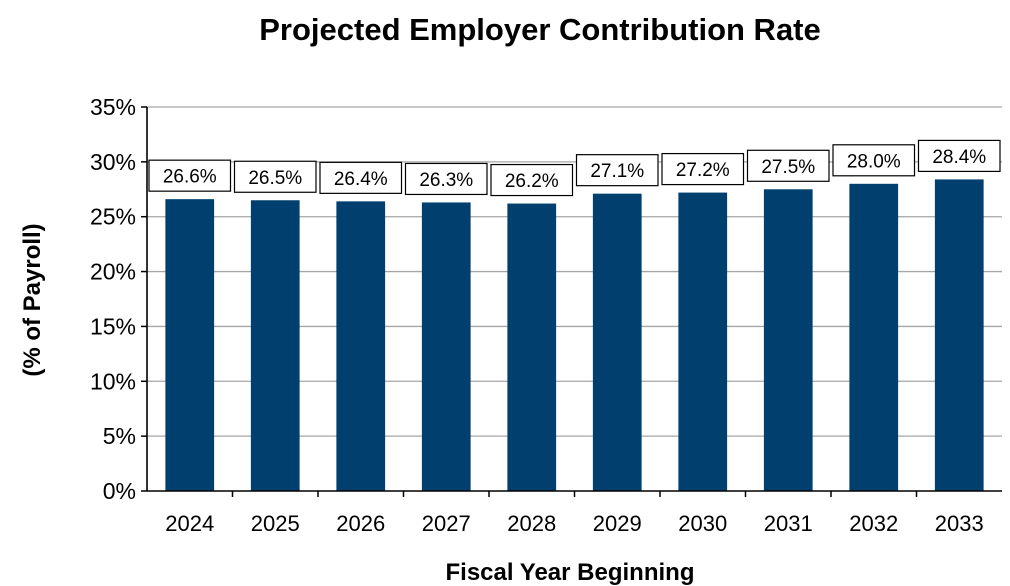  Describe the element at coordinates (959, 523) in the screenshot. I see `x-tick-label: 2033` at that location.